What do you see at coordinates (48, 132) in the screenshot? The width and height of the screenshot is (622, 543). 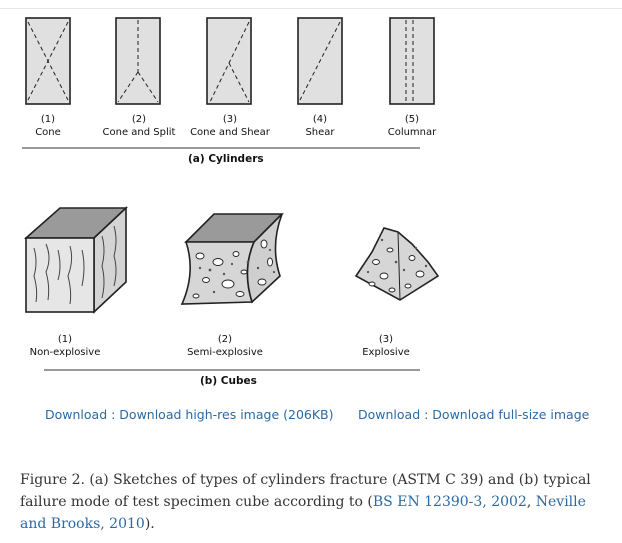 I see `cylinder-label-1-name: Cone` at bounding box center [48, 132].